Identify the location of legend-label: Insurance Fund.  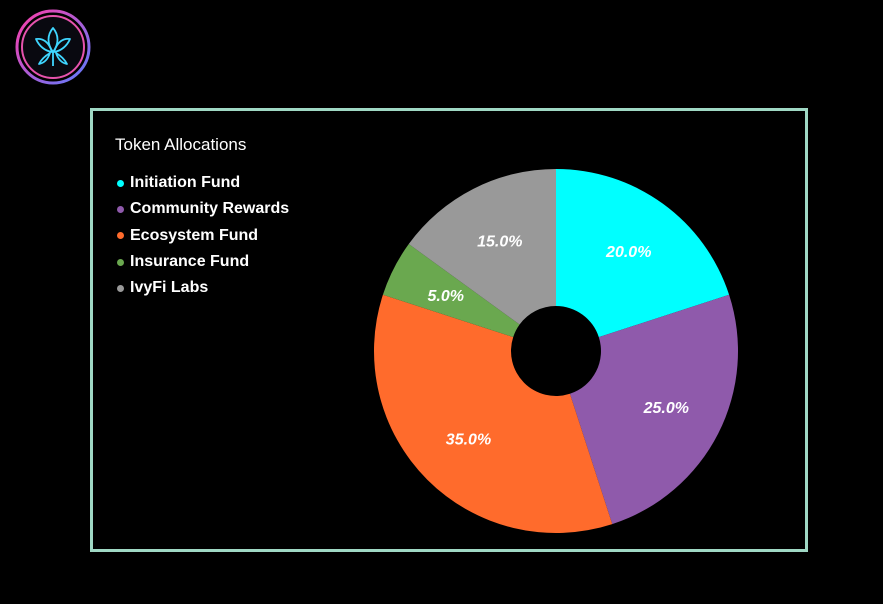
(190, 262).